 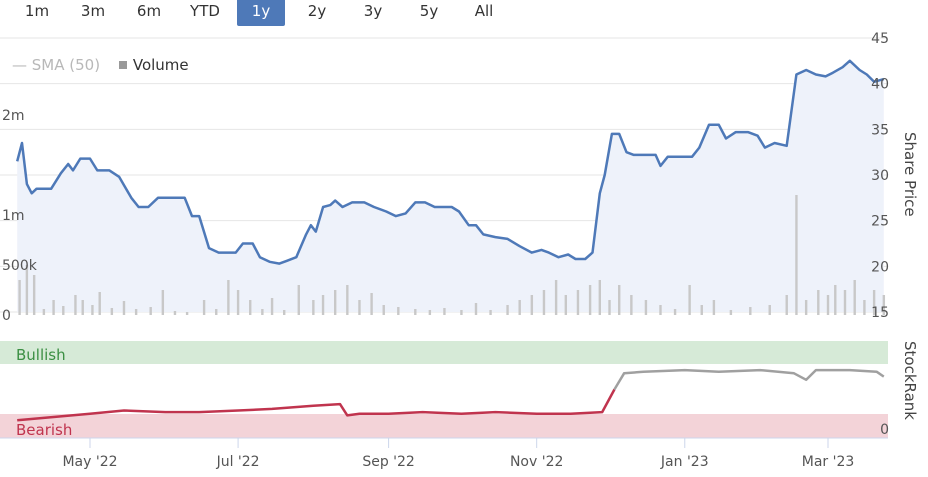 What do you see at coordinates (317, 11) in the screenshot?
I see `range-button-2y: 2y` at bounding box center [317, 11].